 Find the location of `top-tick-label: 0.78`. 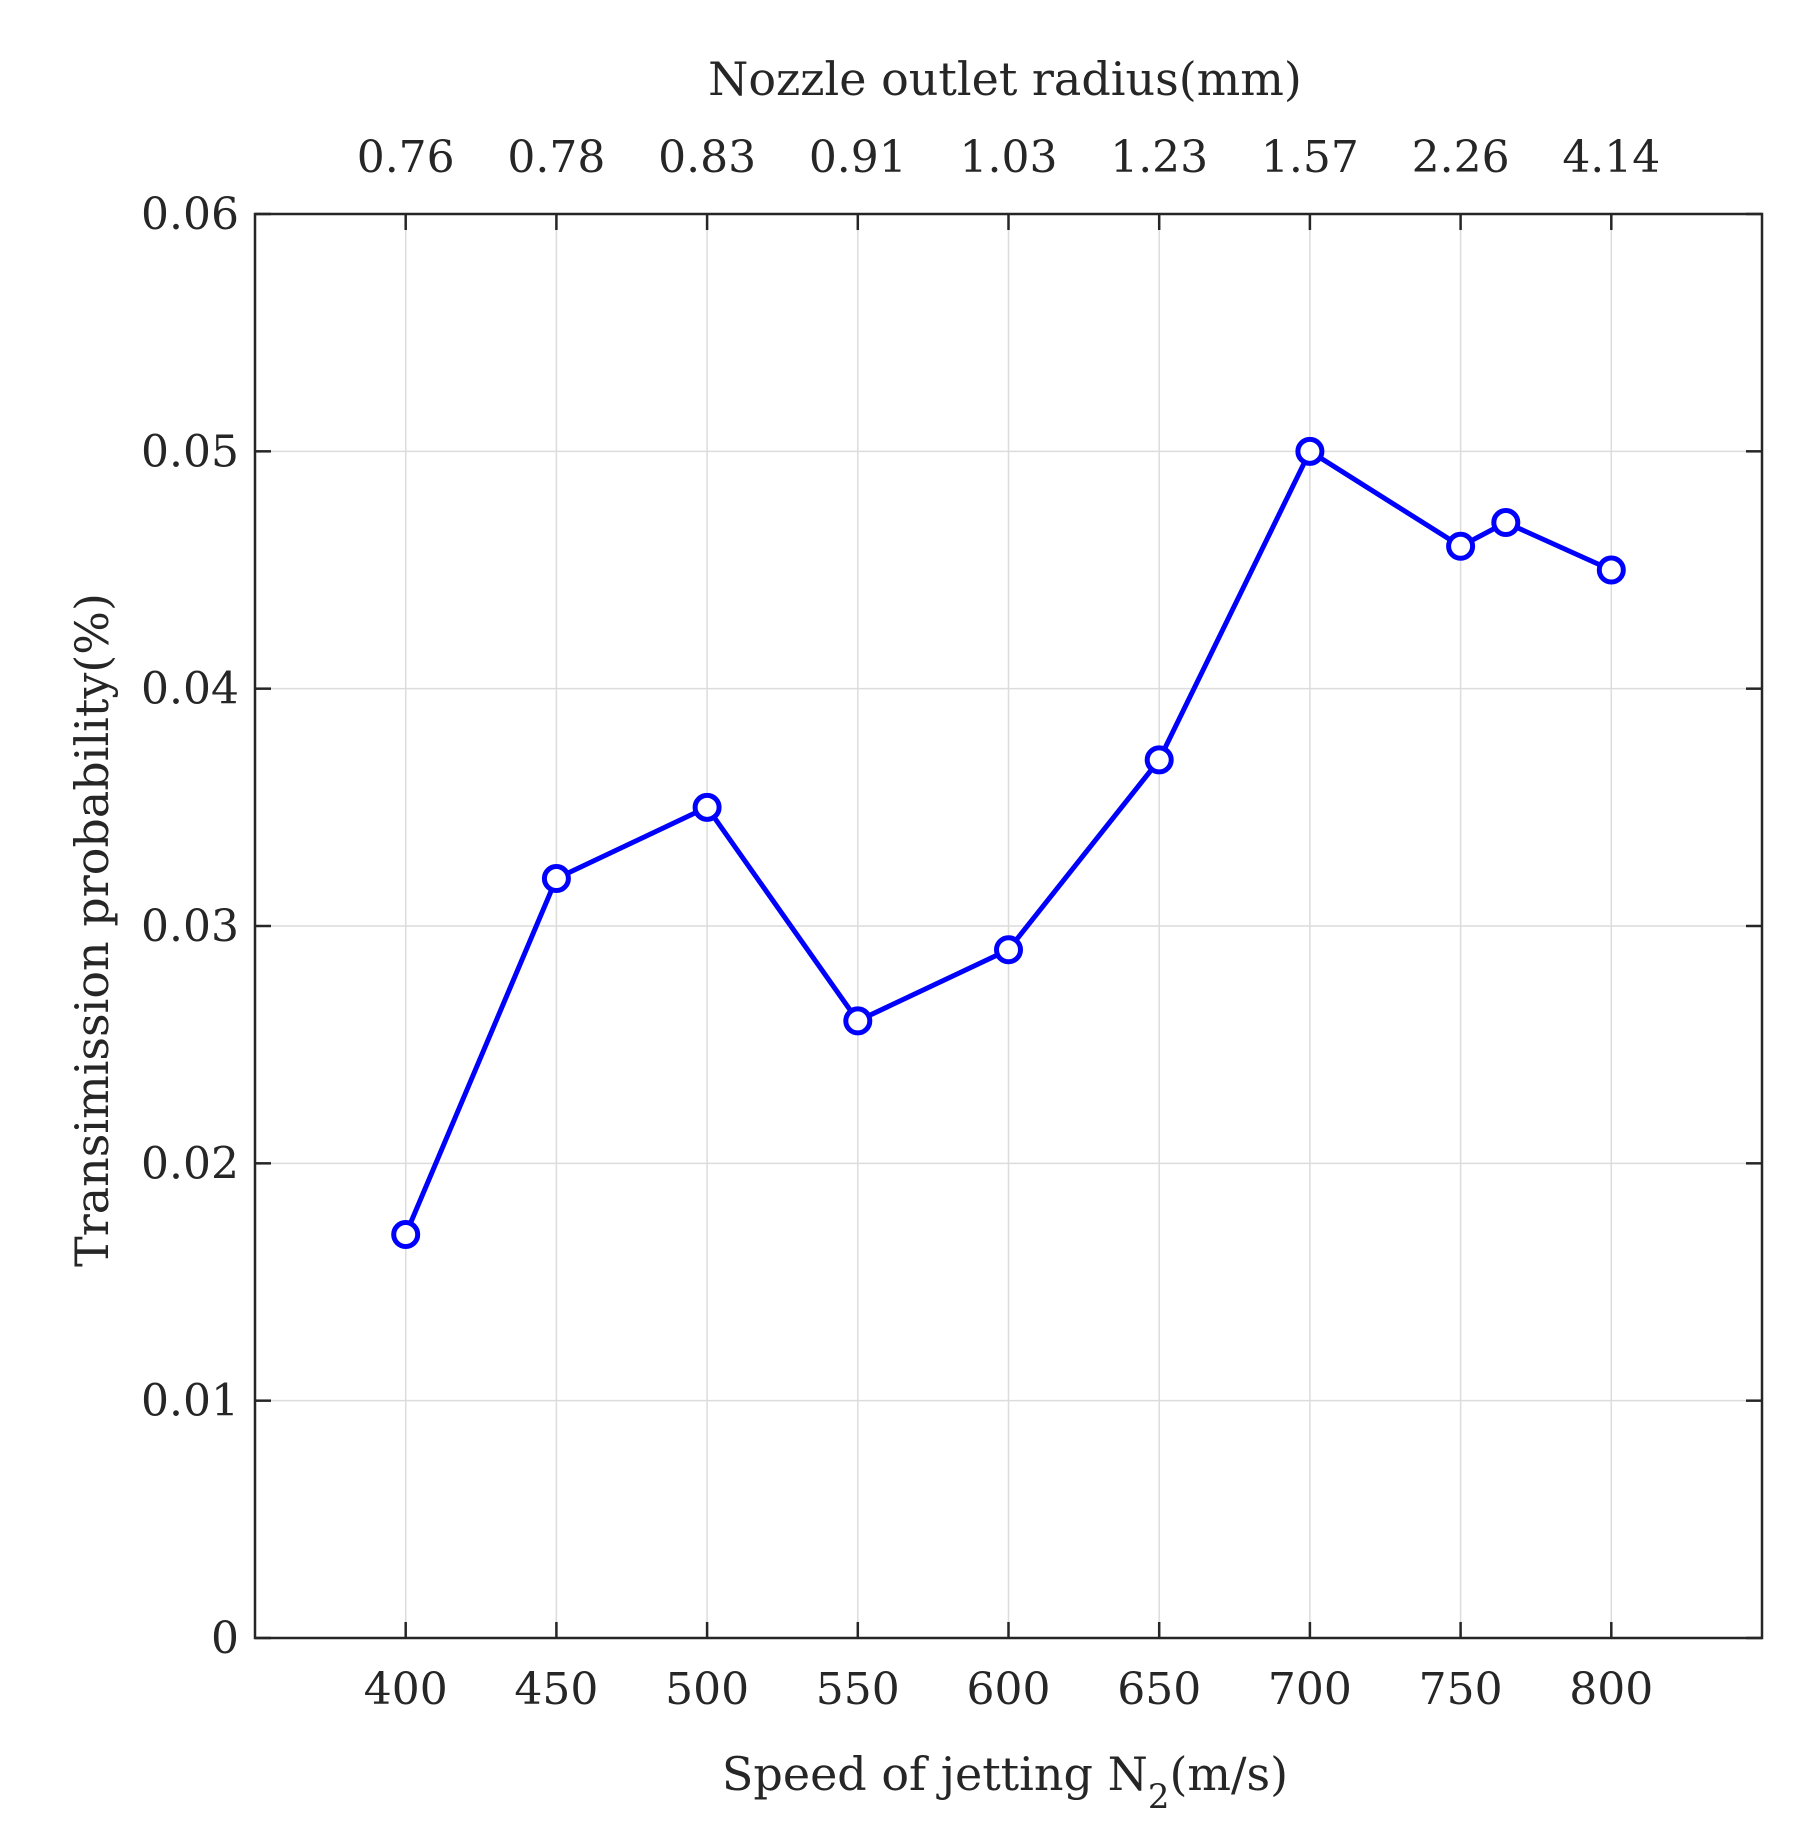

top-tick-label: 0.78 is located at coordinates (556, 157).